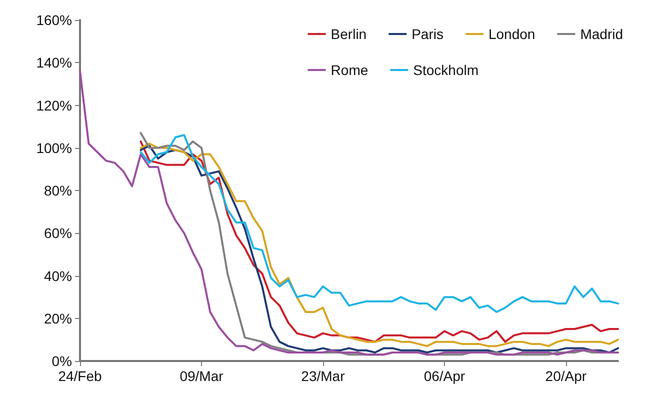 This screenshot has width=666, height=409. I want to click on legend-label: Berlin, so click(348, 34).